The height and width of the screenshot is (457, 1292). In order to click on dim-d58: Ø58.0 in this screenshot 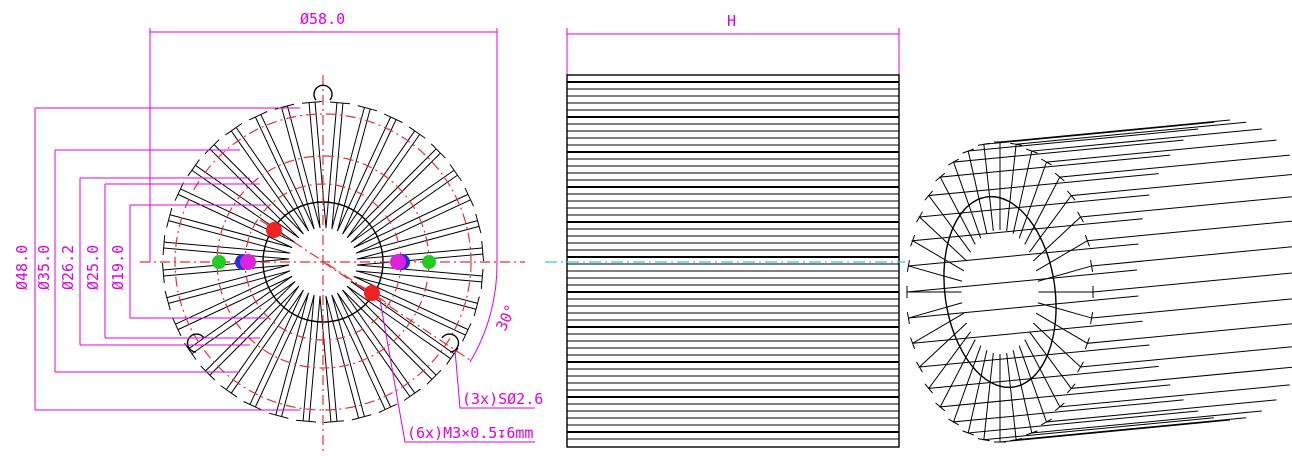, I will do `click(322, 19)`.